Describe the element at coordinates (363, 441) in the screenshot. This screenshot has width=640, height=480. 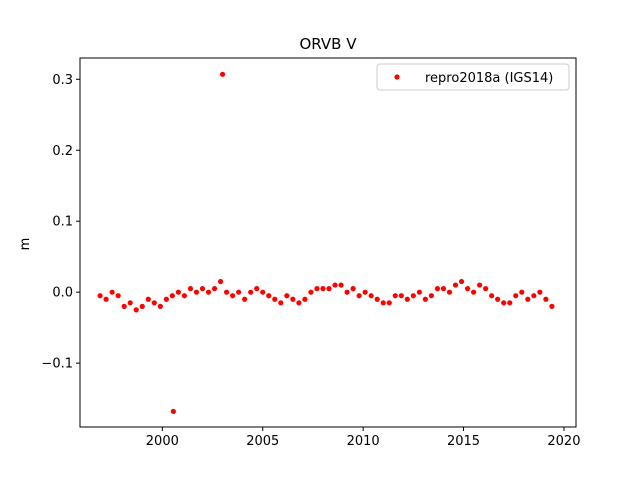
I see `x-tick-label: 2010` at that location.